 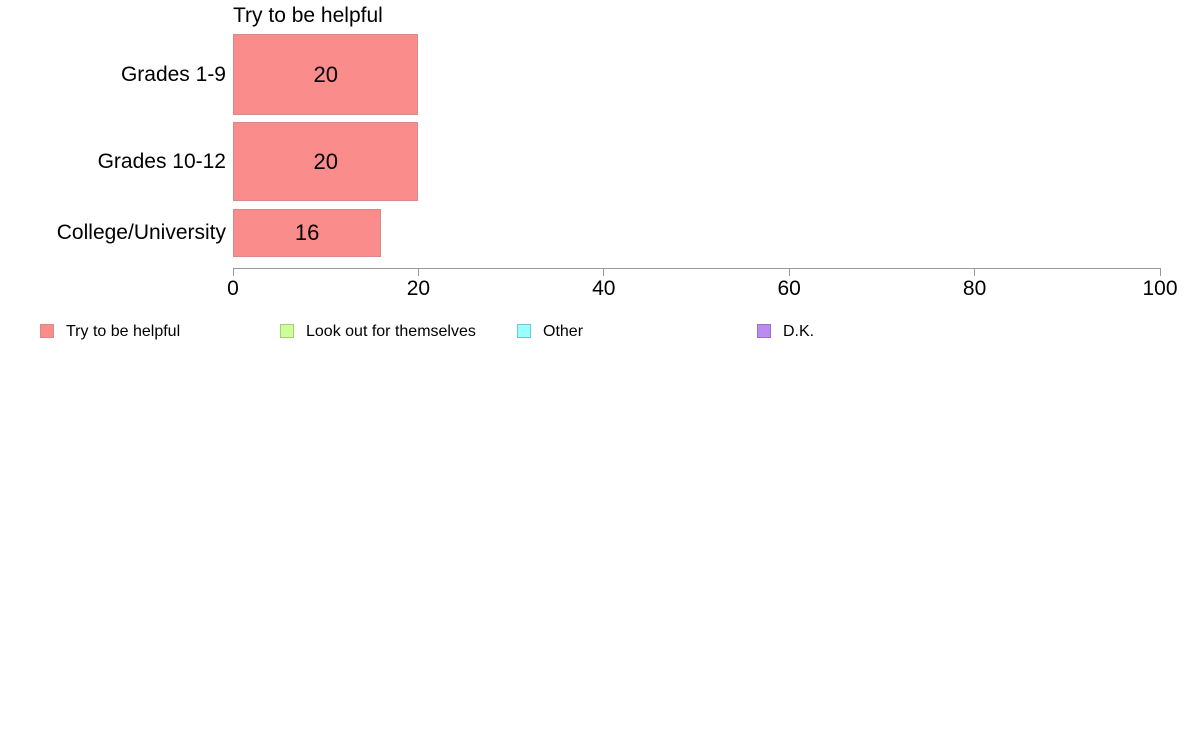 I want to click on category-label: College/University, so click(x=141, y=232).